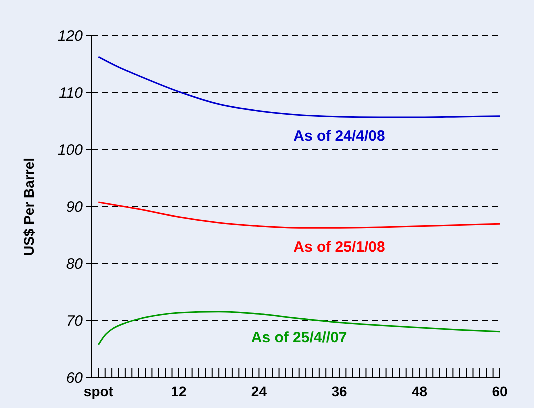 This screenshot has width=534, height=408. What do you see at coordinates (75, 264) in the screenshot?
I see `y-tick-label: 80` at bounding box center [75, 264].